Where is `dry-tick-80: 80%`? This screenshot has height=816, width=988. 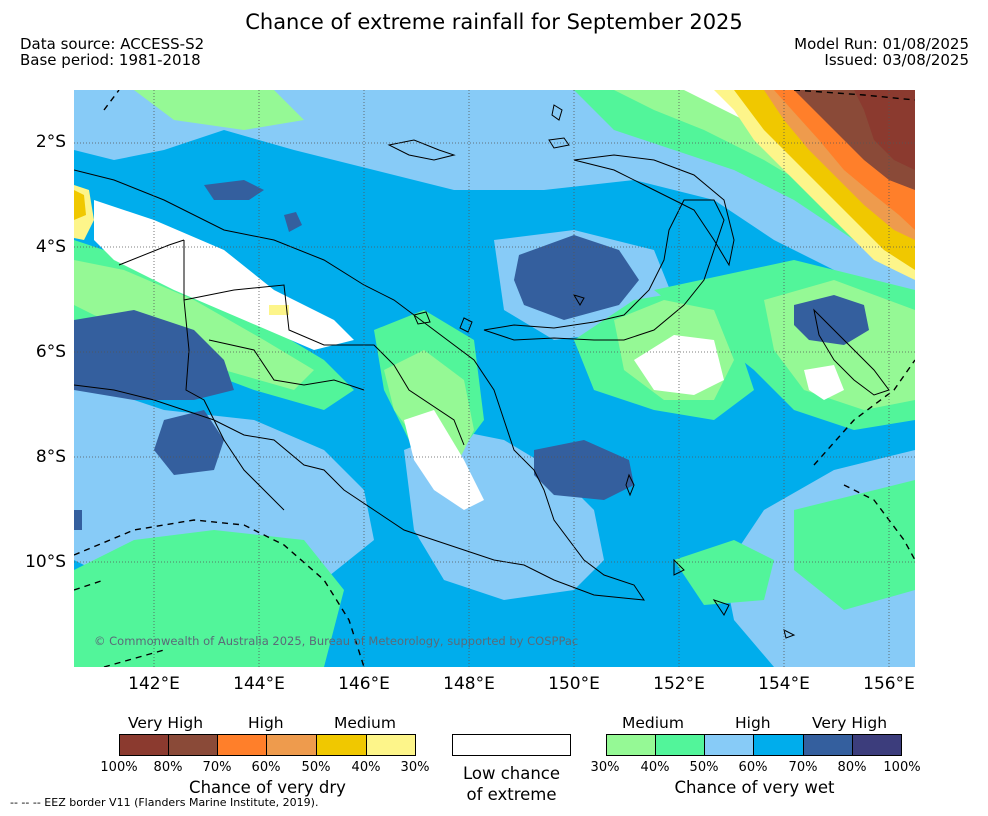
dry-tick-80: 80% is located at coordinates (168, 767).